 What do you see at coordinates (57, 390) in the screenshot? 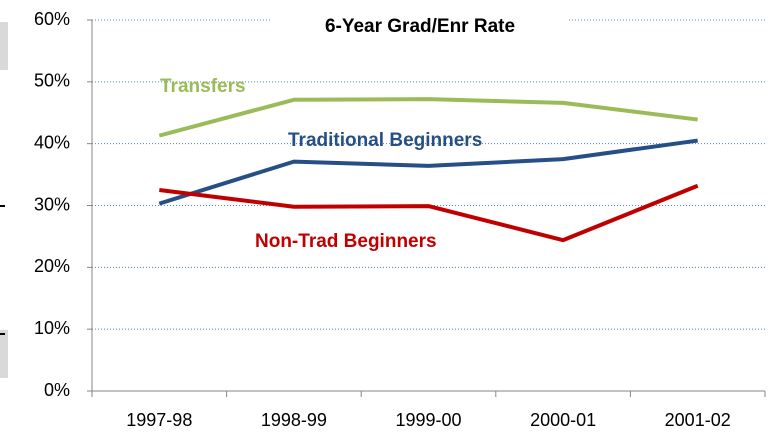
I see `y-tick-label: 0%` at bounding box center [57, 390].